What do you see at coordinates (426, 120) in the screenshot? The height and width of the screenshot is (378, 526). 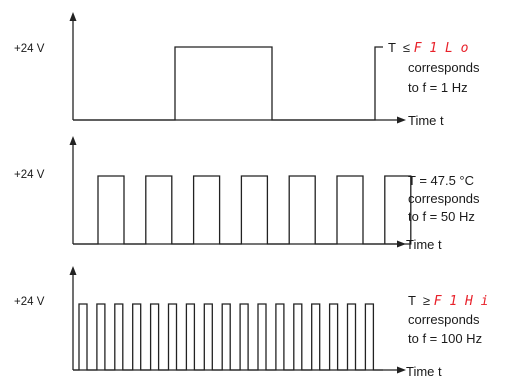 I see `time-label-1: Time t` at bounding box center [426, 120].